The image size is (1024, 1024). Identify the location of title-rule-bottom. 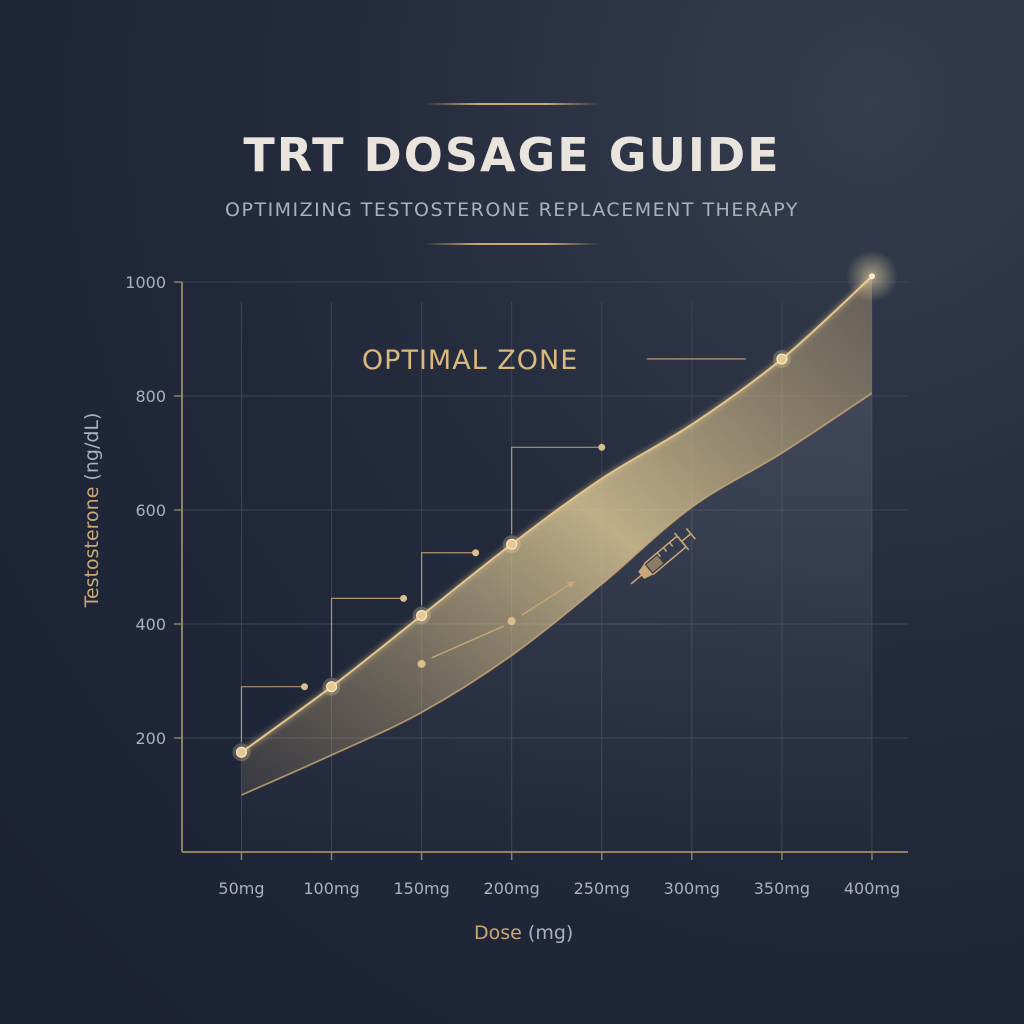
(512, 244).